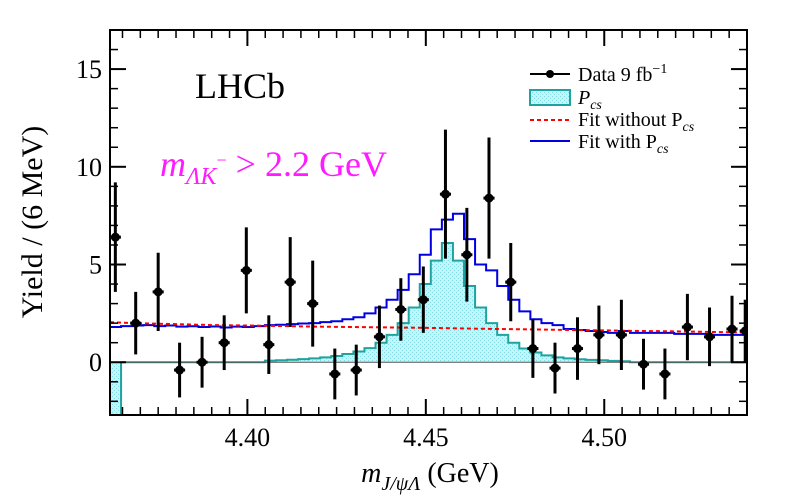 Image resolution: width=788 pixels, height=500 pixels. I want to click on selection-label: mΛK− > 2.2 GeV, so click(273, 167).